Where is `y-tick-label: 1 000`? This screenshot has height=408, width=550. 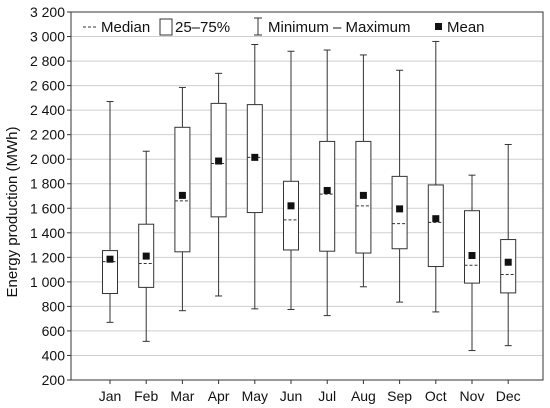 y-tick-label: 1 000 is located at coordinates (47, 282).